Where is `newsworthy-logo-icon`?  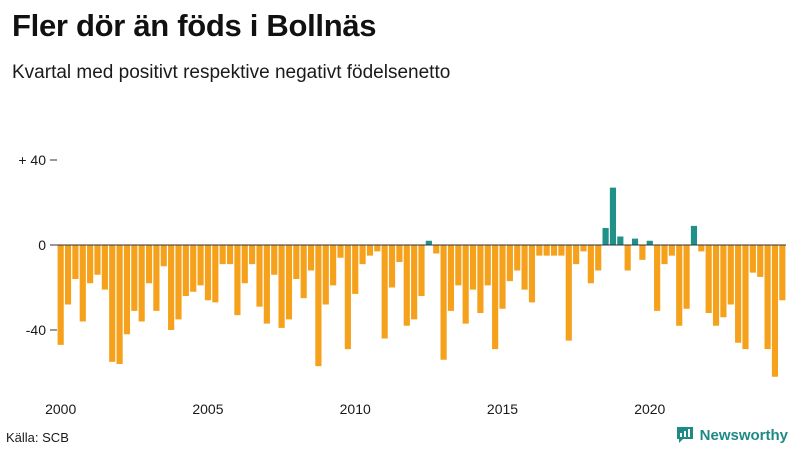 newsworthy-logo-icon is located at coordinates (684, 435).